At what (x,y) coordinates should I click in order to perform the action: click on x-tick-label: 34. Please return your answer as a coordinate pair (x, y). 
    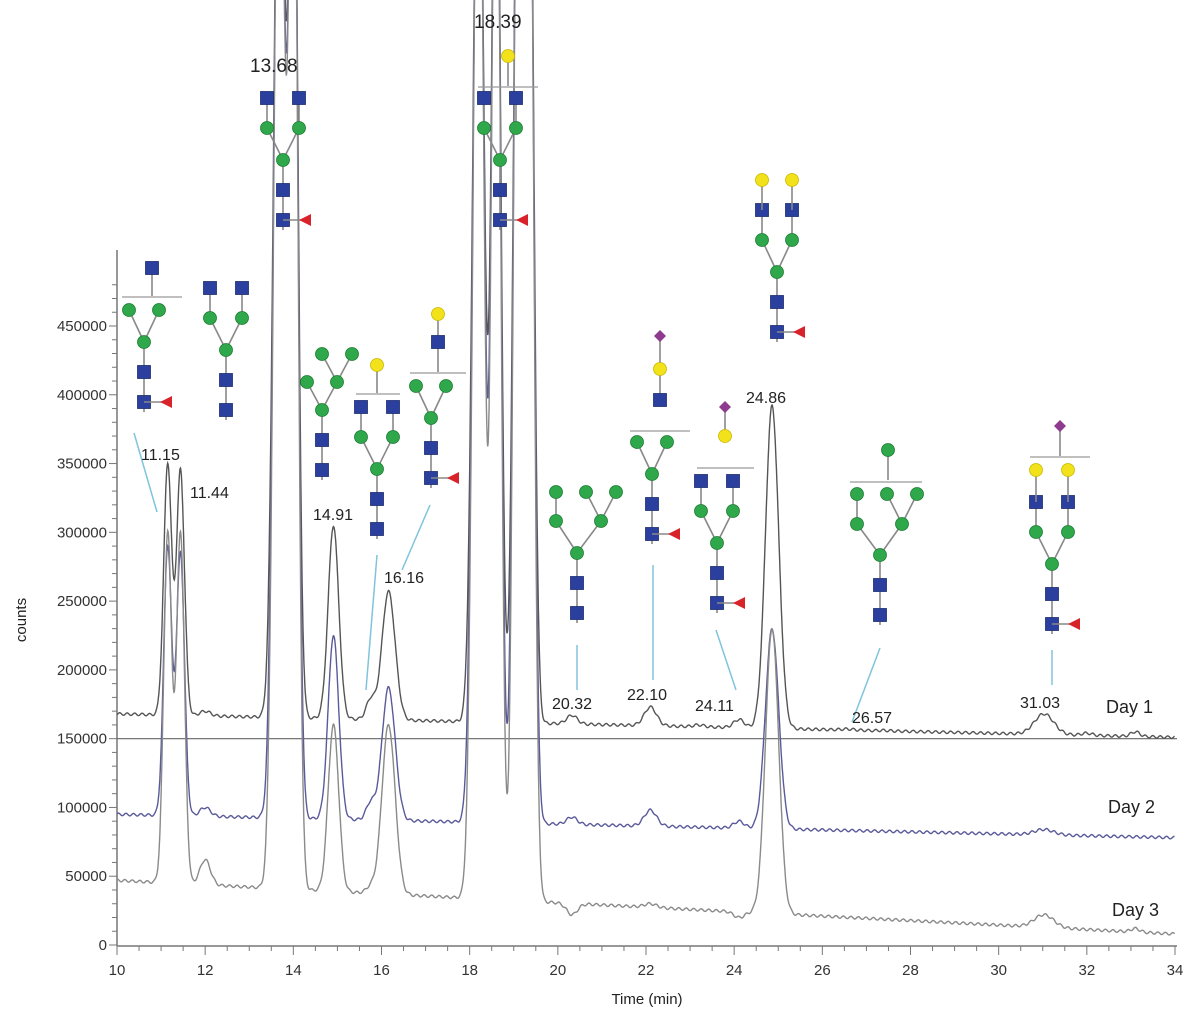
    Looking at the image, I should click on (1175, 970).